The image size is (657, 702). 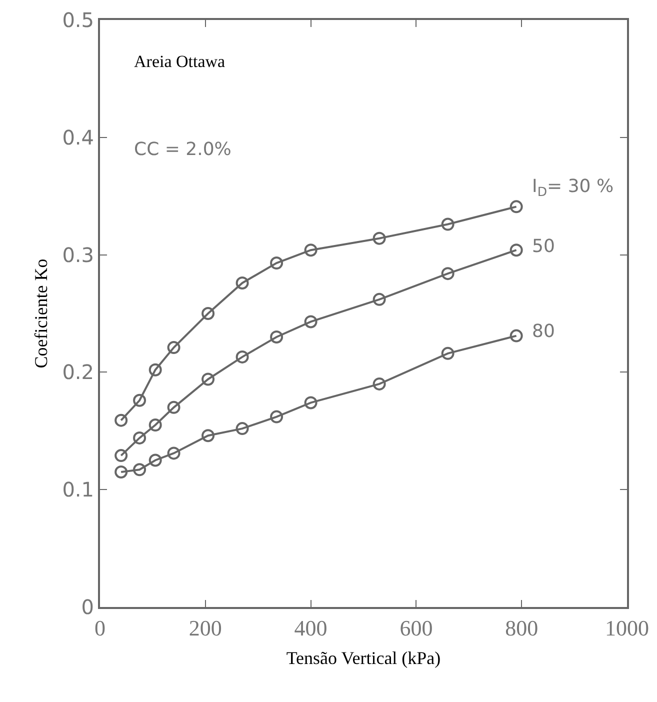 What do you see at coordinates (87, 607) in the screenshot?
I see `y-tick-label: 0` at bounding box center [87, 607].